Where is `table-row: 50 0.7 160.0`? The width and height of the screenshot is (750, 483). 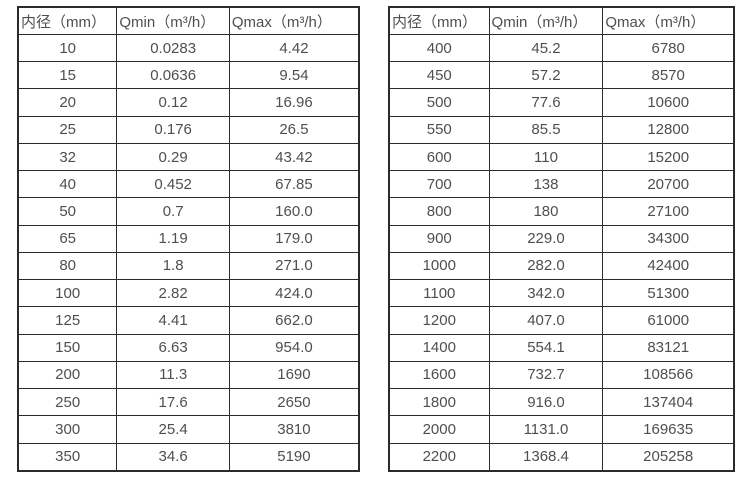 table-row: 50 0.7 160.0 is located at coordinates (188, 211).